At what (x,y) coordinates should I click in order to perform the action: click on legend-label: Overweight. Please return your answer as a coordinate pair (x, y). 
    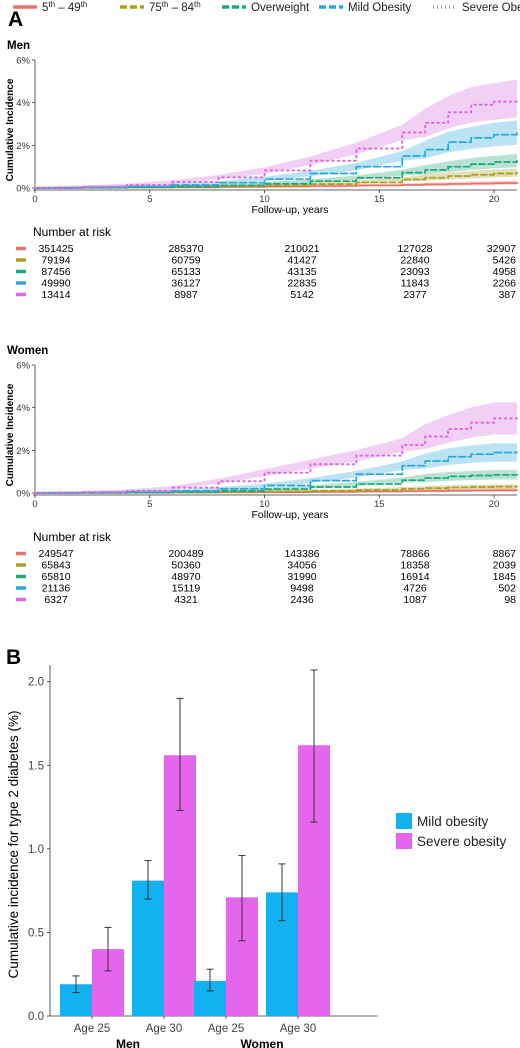
    Looking at the image, I should click on (280, 8).